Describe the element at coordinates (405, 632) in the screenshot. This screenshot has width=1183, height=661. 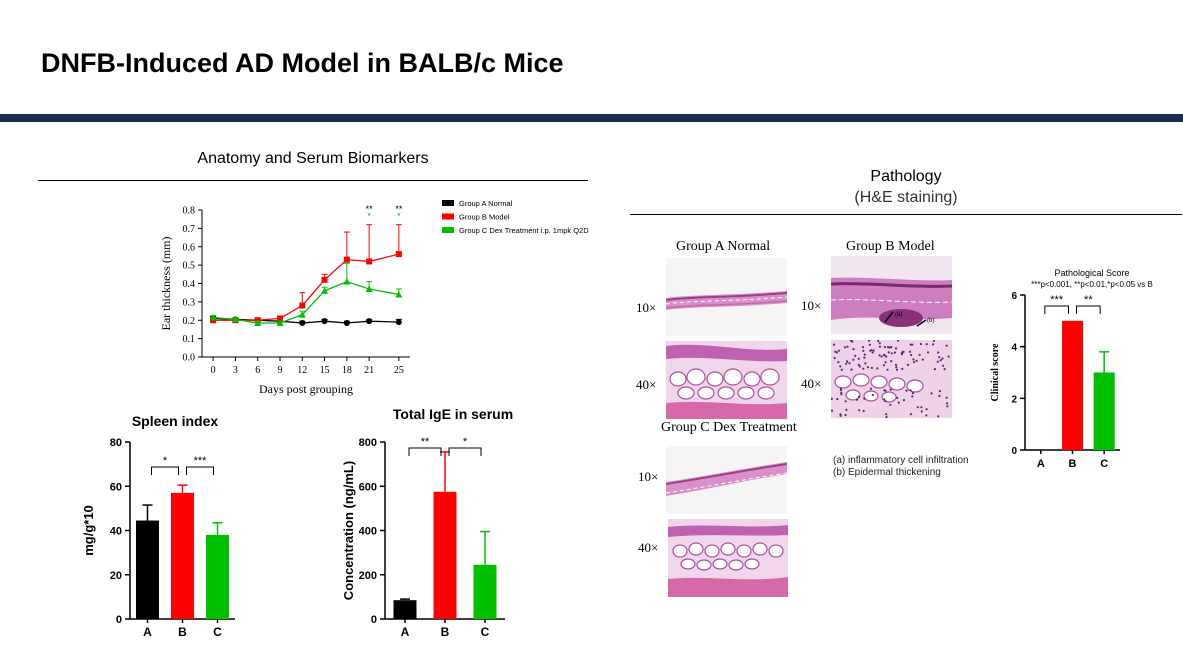
I see `ige-x-tick-label: A` at that location.